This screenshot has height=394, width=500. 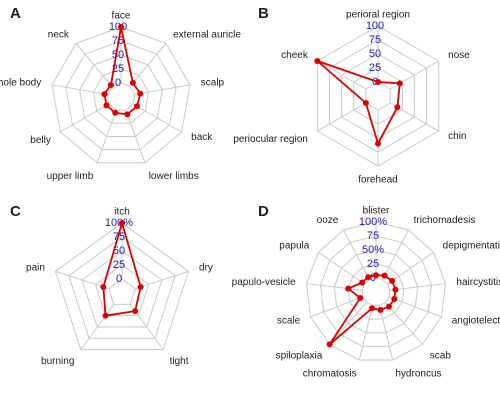 I want to click on axis-label: scab, so click(x=441, y=355).